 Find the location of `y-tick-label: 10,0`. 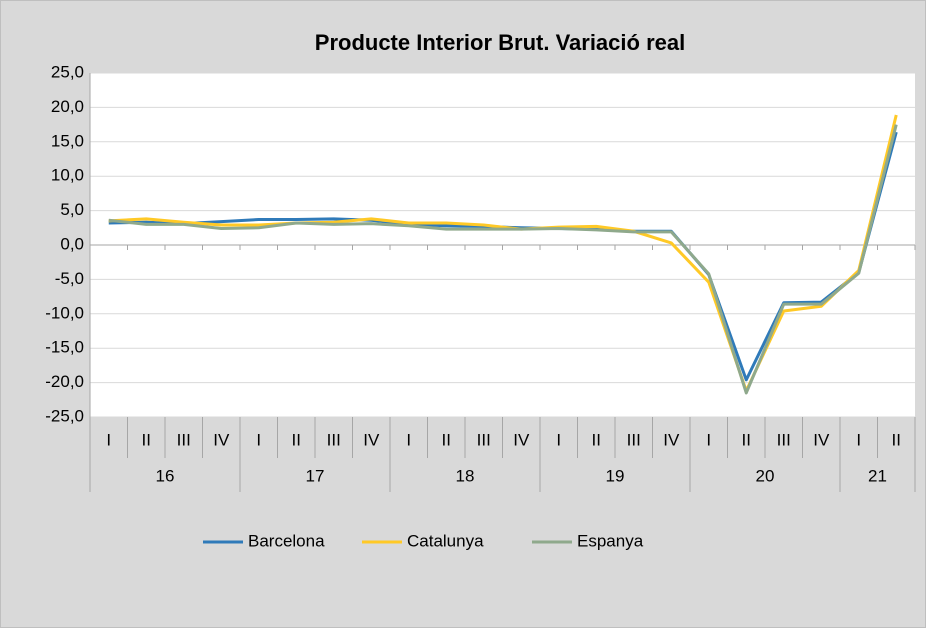

y-tick-label: 10,0 is located at coordinates (67, 175).